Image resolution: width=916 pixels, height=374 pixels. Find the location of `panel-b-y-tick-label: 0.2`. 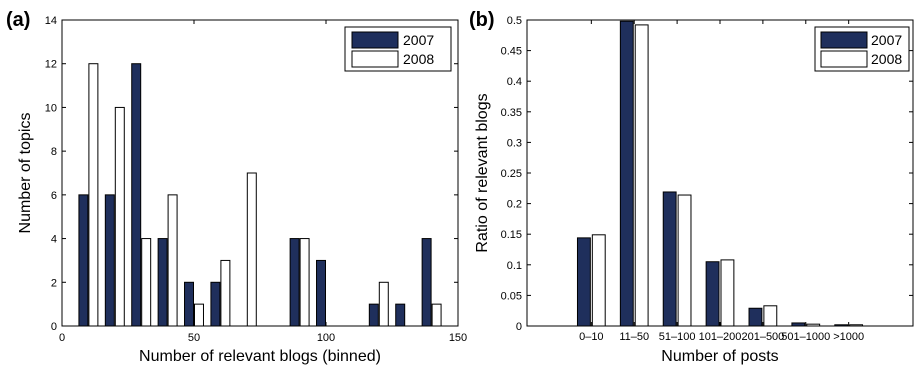

panel-b-y-tick-label: 0.2 is located at coordinates (514, 205).